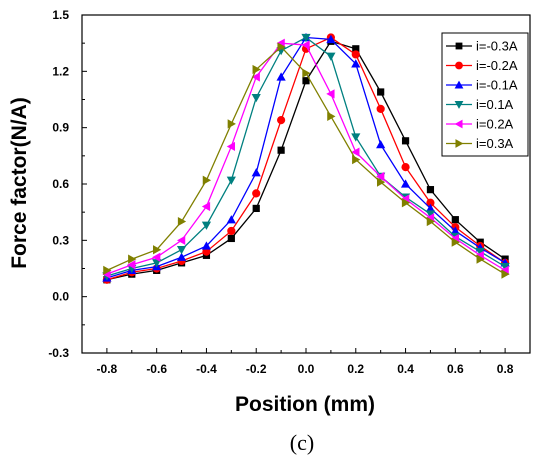 Image resolution: width=550 pixels, height=467 pixels. Describe the element at coordinates (206, 369) in the screenshot. I see `x-tick-label: -0.4` at that location.